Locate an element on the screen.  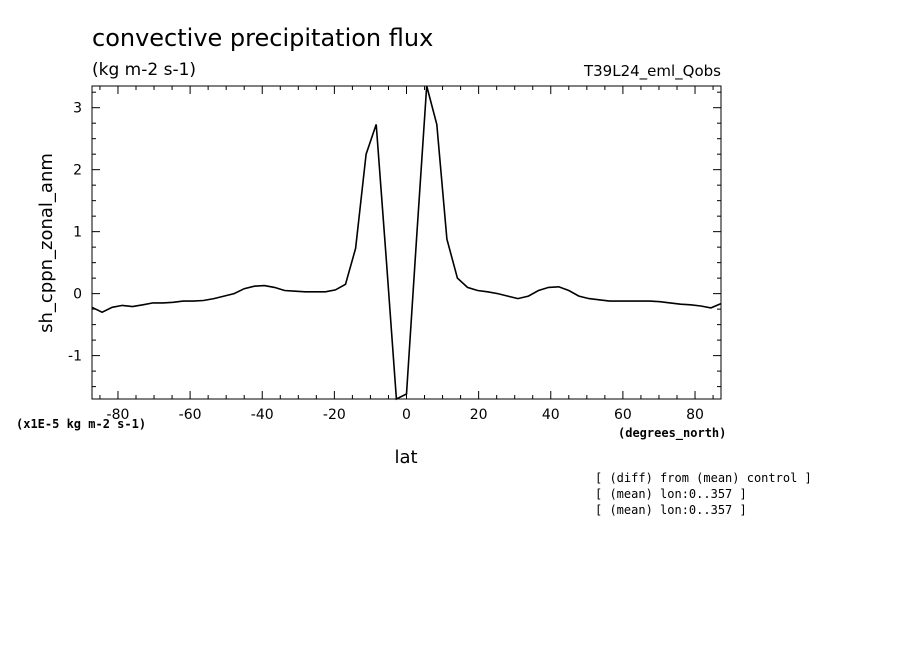
x-axis-units: (degrees_north) is located at coordinates (672, 433).